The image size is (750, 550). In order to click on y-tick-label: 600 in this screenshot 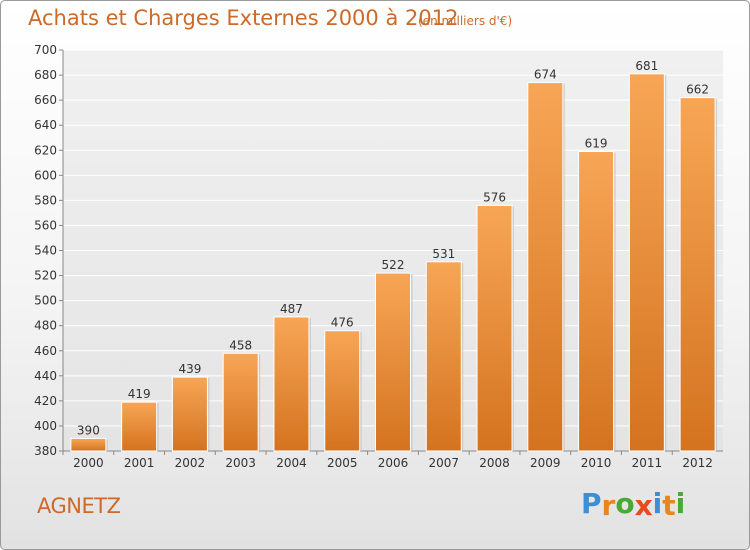, I will do `click(45, 175)`.